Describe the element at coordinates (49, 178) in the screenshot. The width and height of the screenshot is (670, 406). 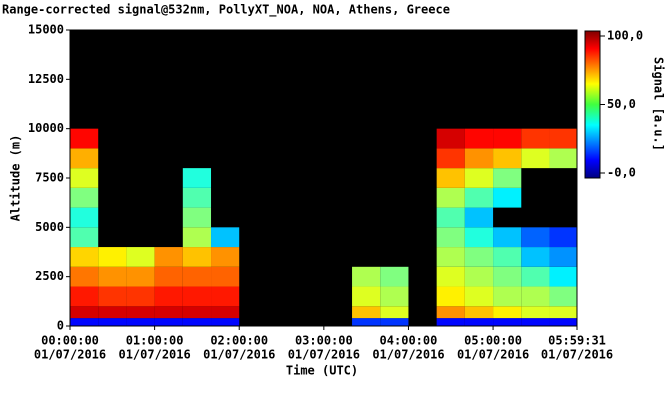
I see `y-tick-label: 7500` at that location.